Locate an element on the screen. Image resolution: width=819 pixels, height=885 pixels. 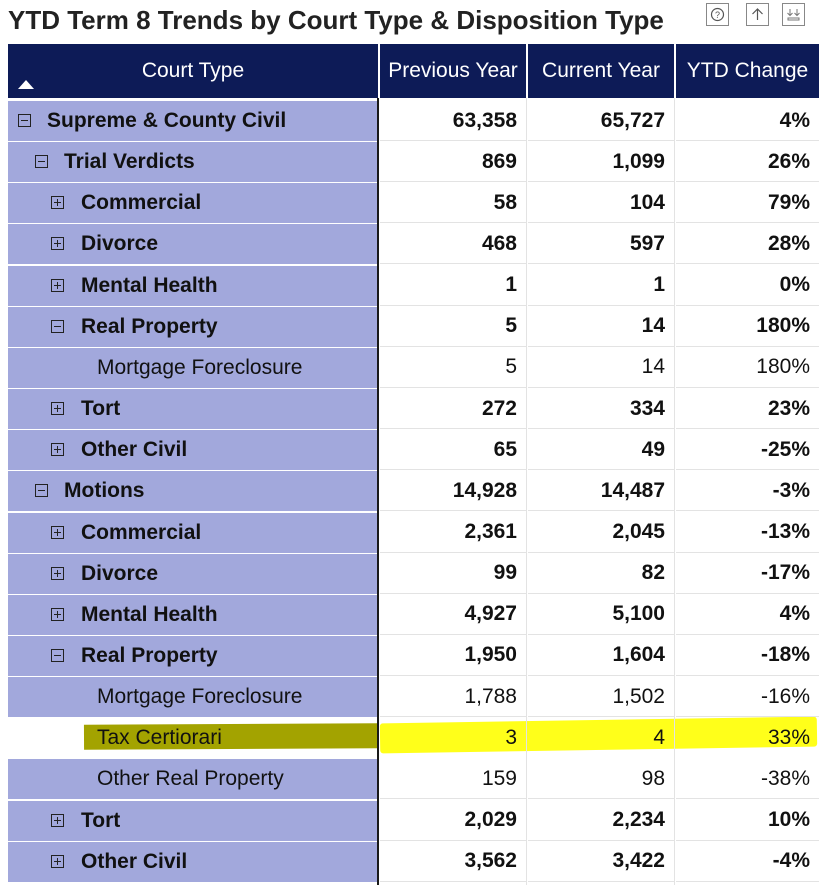
expand-hierarchy-button is located at coordinates (793, 14).